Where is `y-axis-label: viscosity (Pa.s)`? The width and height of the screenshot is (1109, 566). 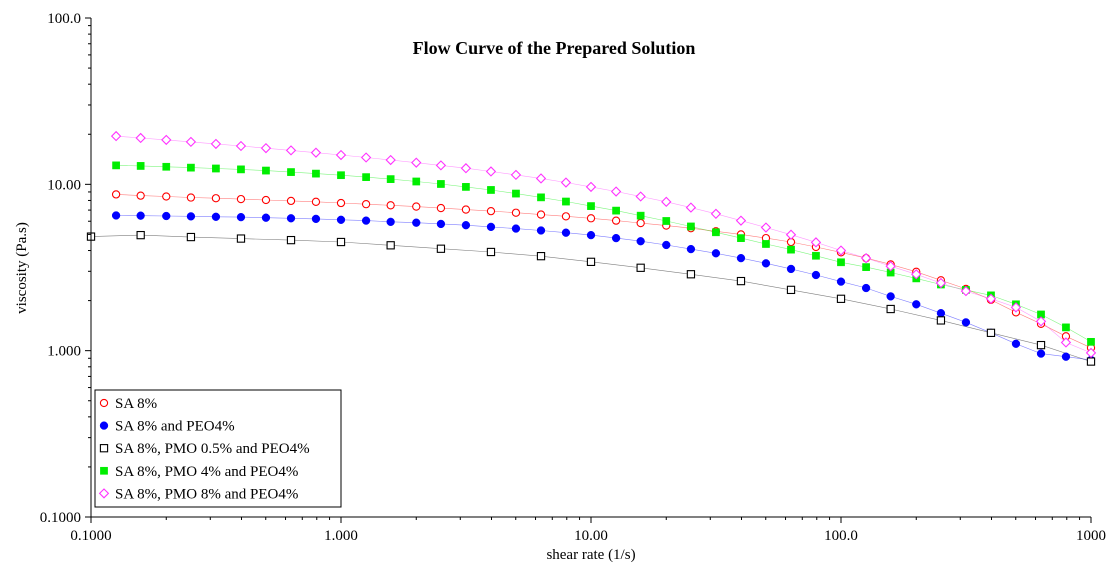
y-axis-label: viscosity (Pa.s) is located at coordinates (22, 268).